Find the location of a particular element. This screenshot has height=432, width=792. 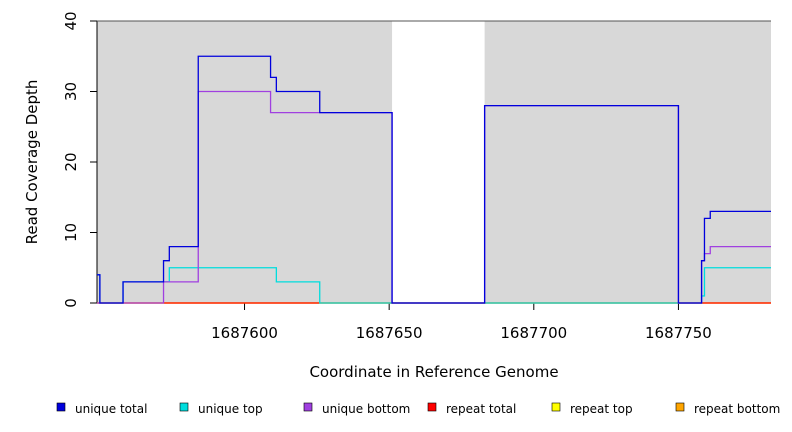

x-axis-label: Coordinate in Reference Genome is located at coordinates (433, 372).